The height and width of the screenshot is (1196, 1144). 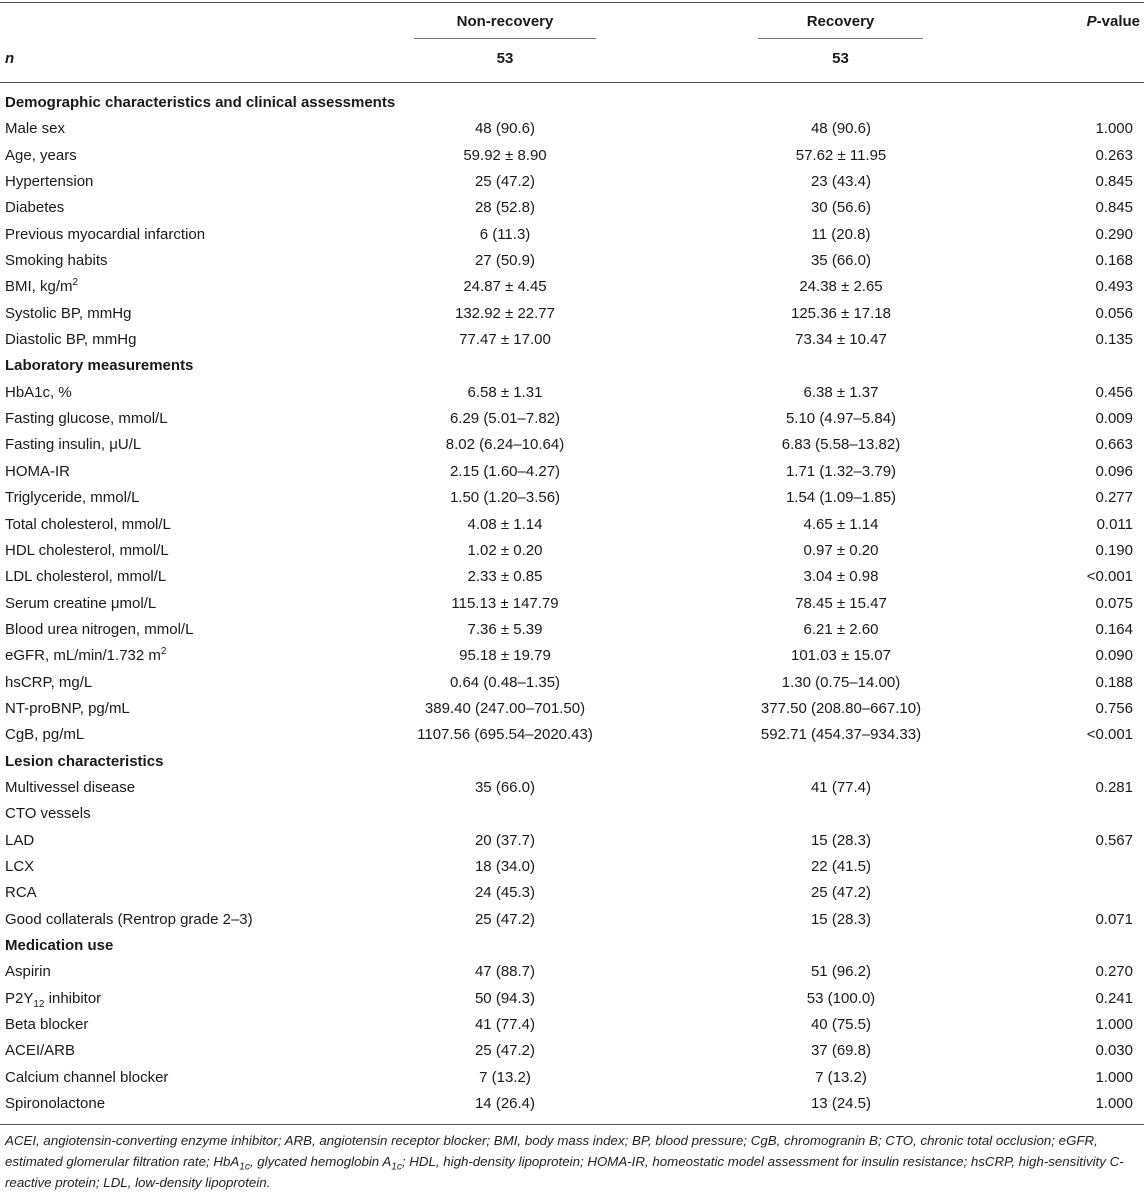 I want to click on cell-recovery: 24.38 ± 2.65, so click(x=841, y=287).